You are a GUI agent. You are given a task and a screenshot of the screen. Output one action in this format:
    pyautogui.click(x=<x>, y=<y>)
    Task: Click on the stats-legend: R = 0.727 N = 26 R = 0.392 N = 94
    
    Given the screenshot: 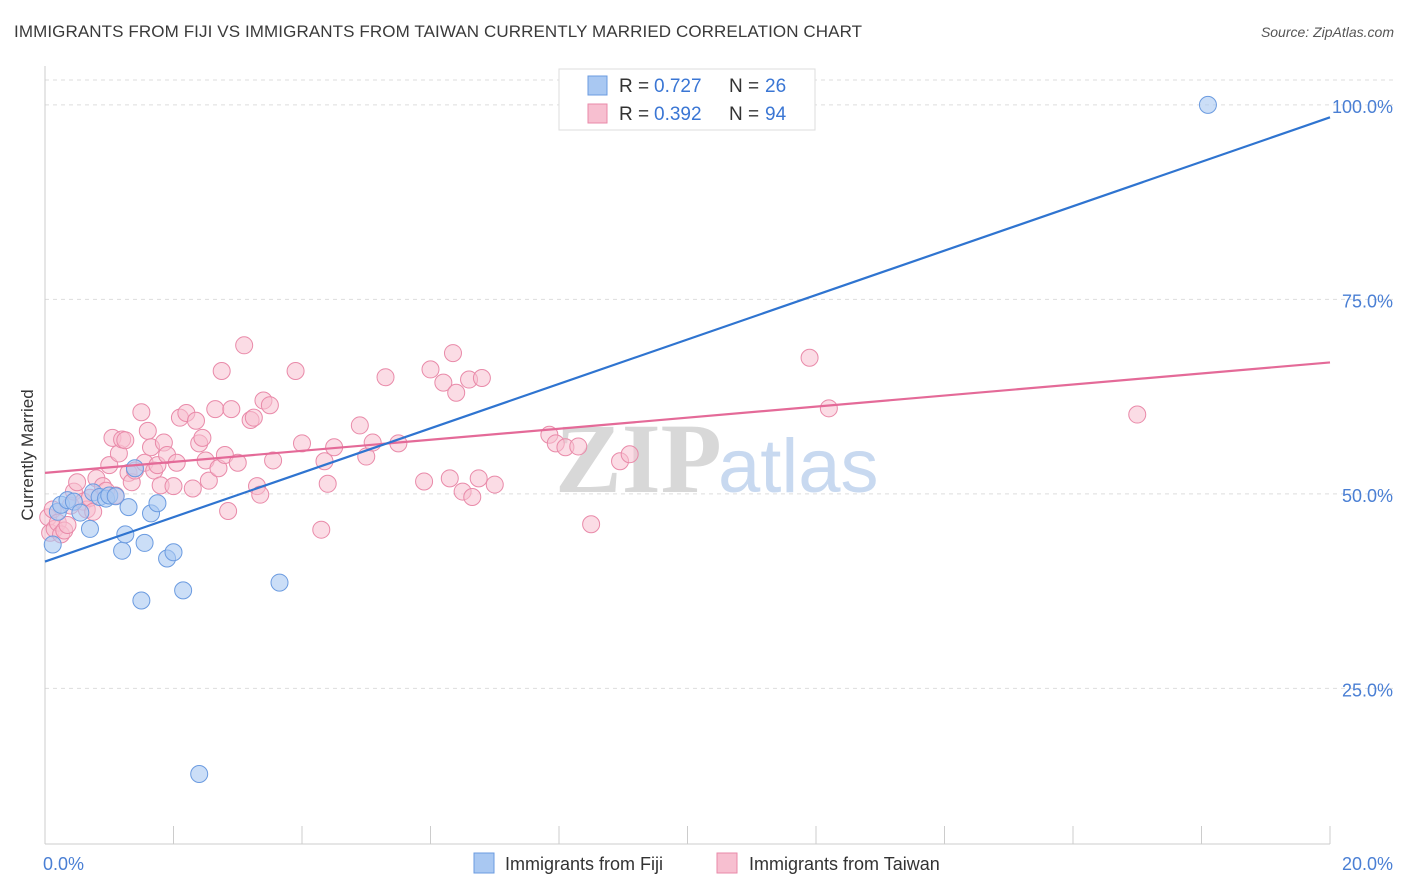 What is the action you would take?
    pyautogui.click(x=687, y=99)
    